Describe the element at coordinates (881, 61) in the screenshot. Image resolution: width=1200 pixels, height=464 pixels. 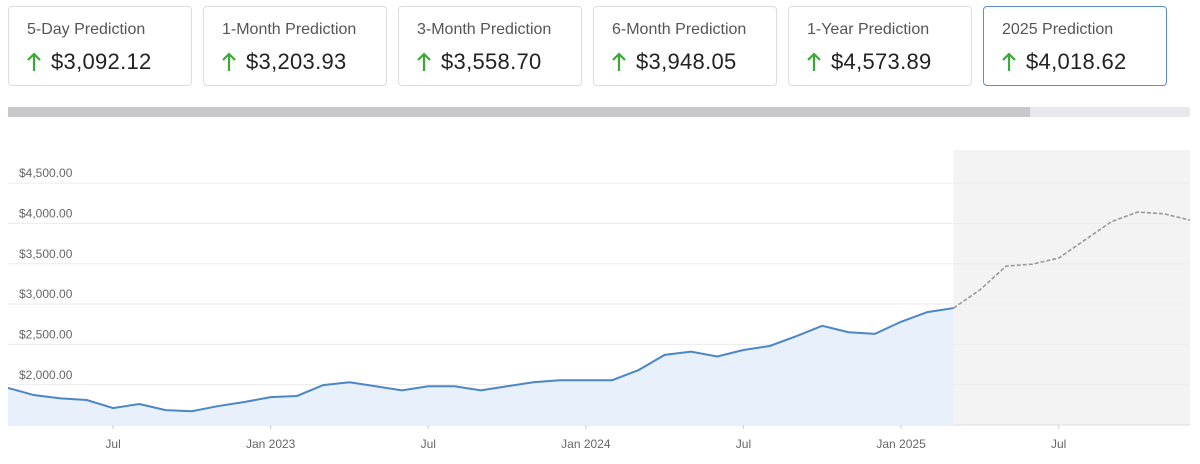
I see `card-value: $4,573.89` at that location.